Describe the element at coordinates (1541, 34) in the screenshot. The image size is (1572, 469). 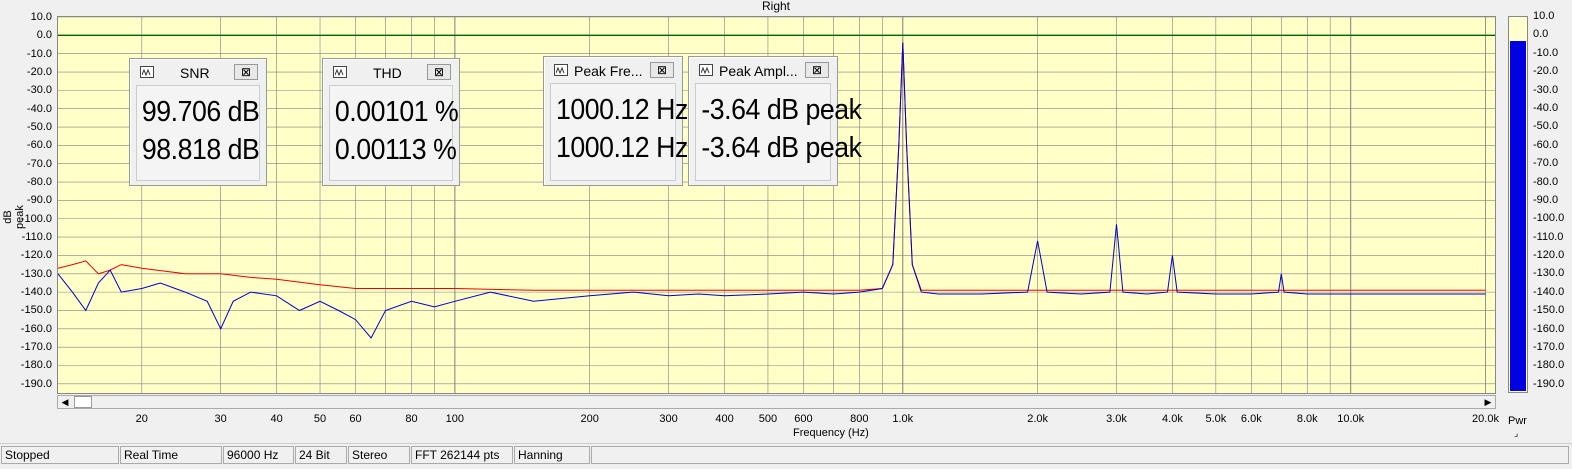
I see `power-tick-label: 0.0` at that location.